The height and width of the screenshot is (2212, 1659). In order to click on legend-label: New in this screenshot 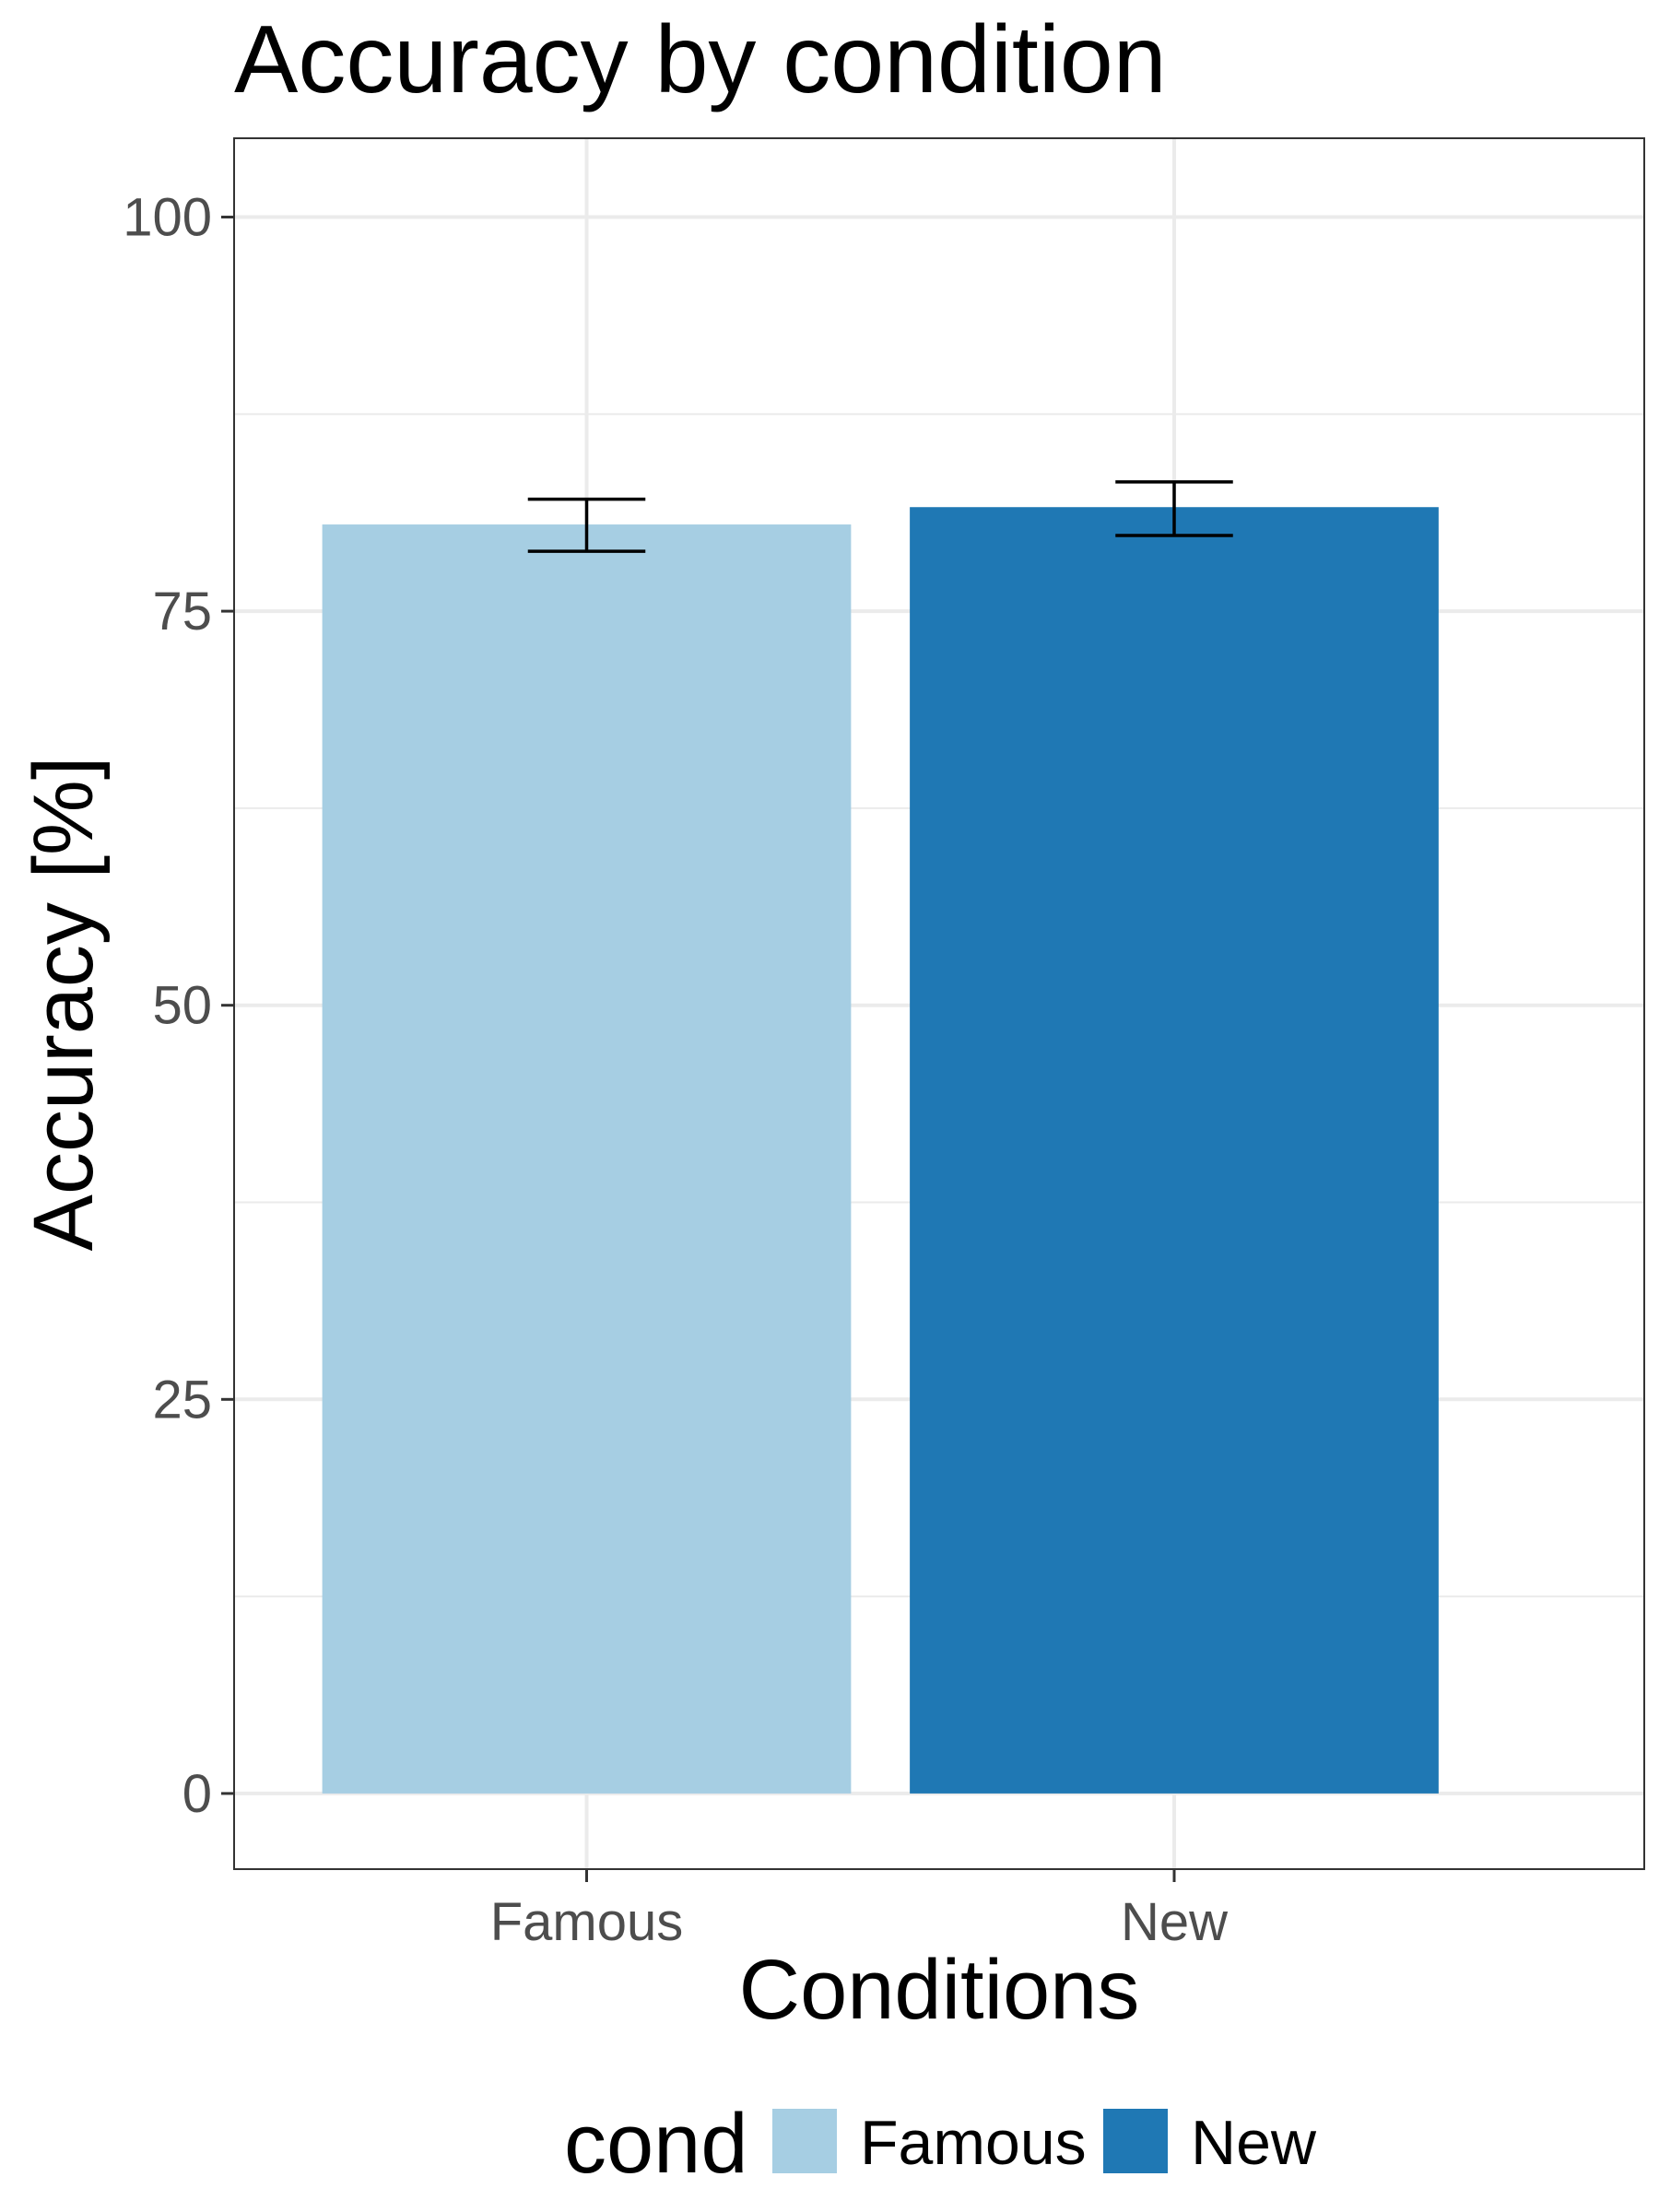, I will do `click(1254, 2143)`.